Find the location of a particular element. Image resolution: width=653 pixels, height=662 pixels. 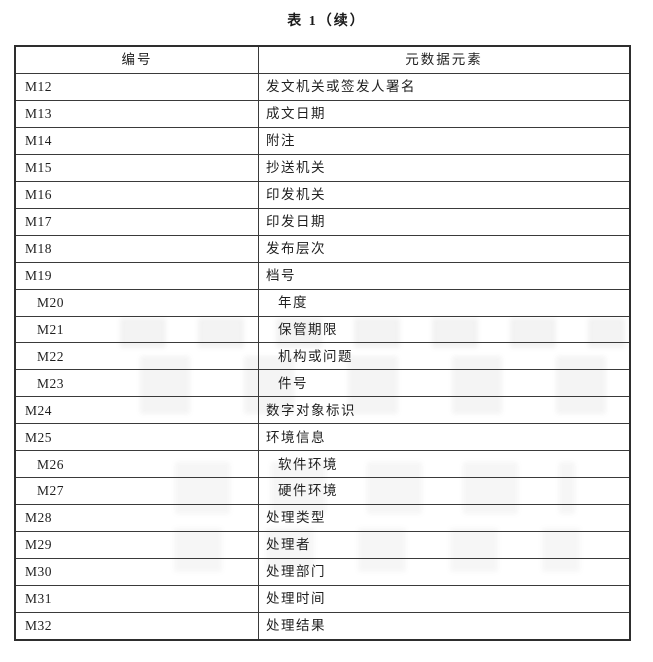

cell-id: M20 is located at coordinates (137, 302).